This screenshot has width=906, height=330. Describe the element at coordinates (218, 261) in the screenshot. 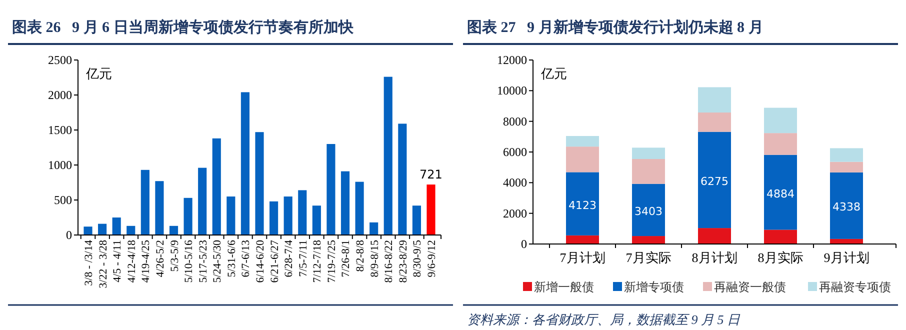

I see `x-tick-label: 5/24-5/30` at that location.